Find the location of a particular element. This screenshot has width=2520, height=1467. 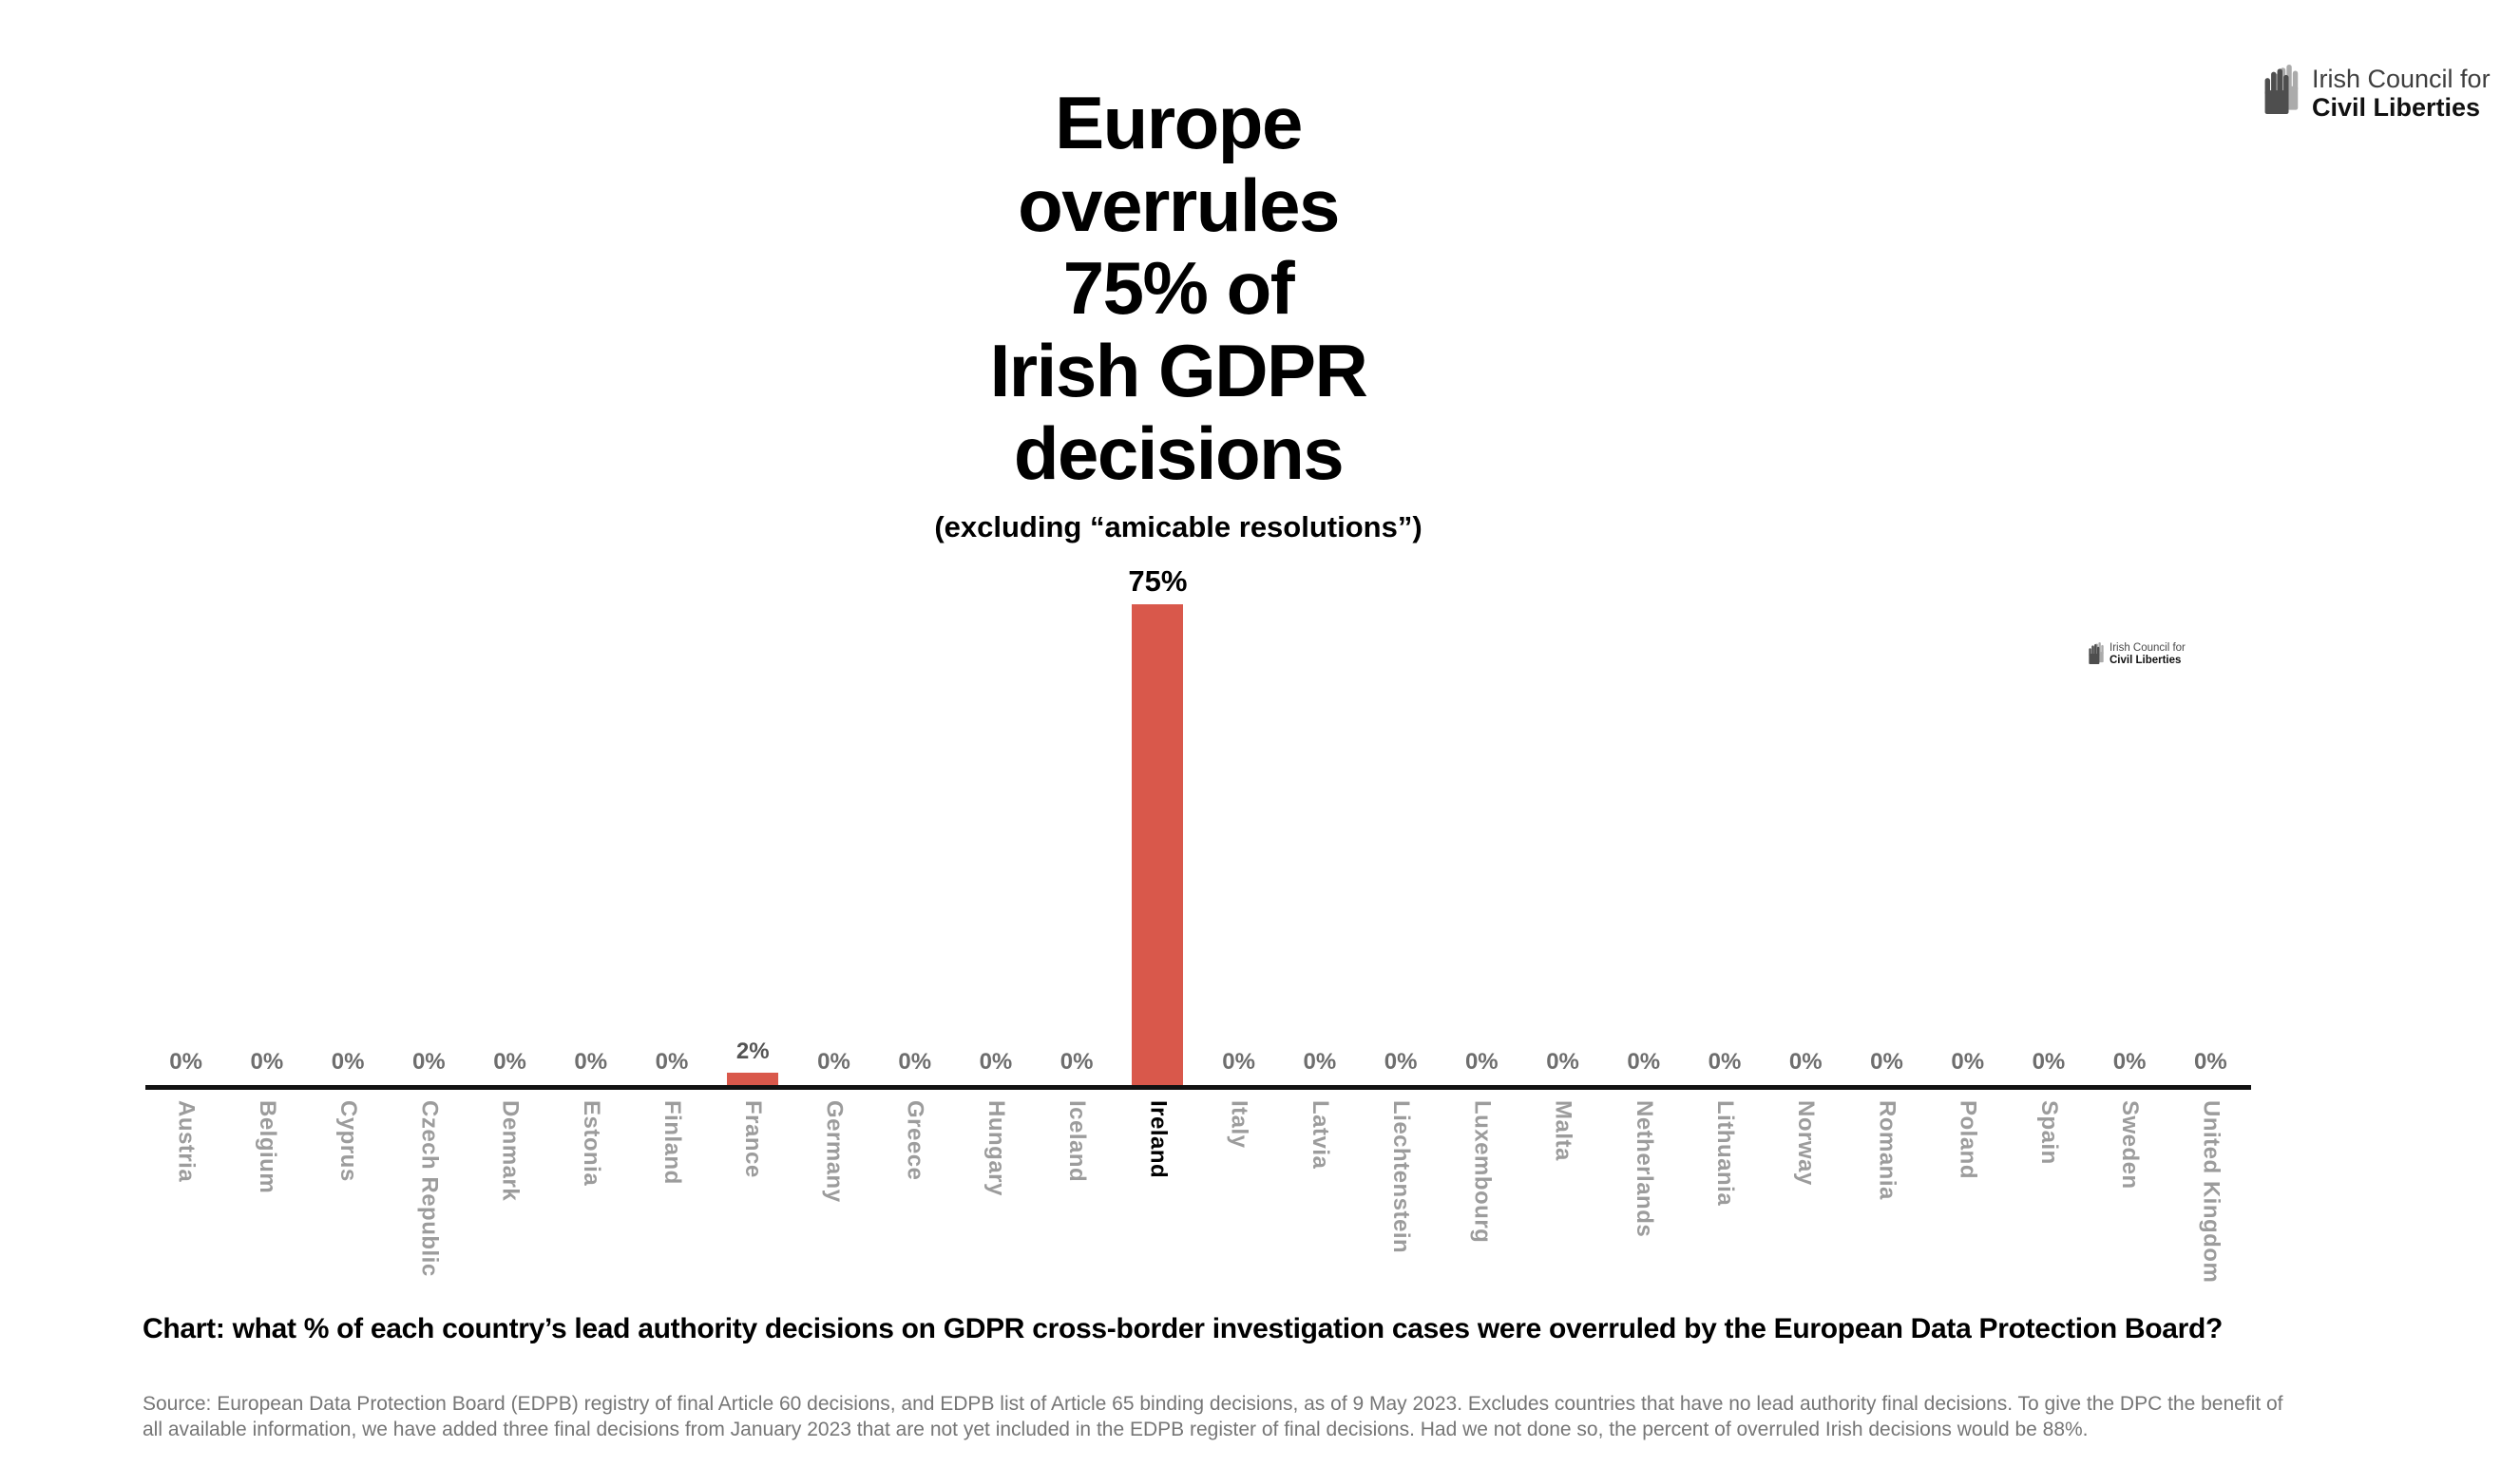

iccl-watermark-line1: Irish Council for is located at coordinates (2148, 648).